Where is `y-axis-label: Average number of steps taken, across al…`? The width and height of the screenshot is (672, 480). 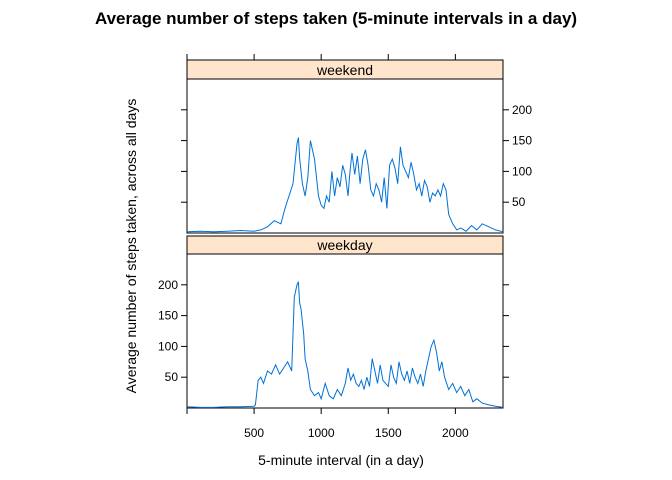 y-axis-label: Average number of steps taken, across al… is located at coordinates (131, 246).